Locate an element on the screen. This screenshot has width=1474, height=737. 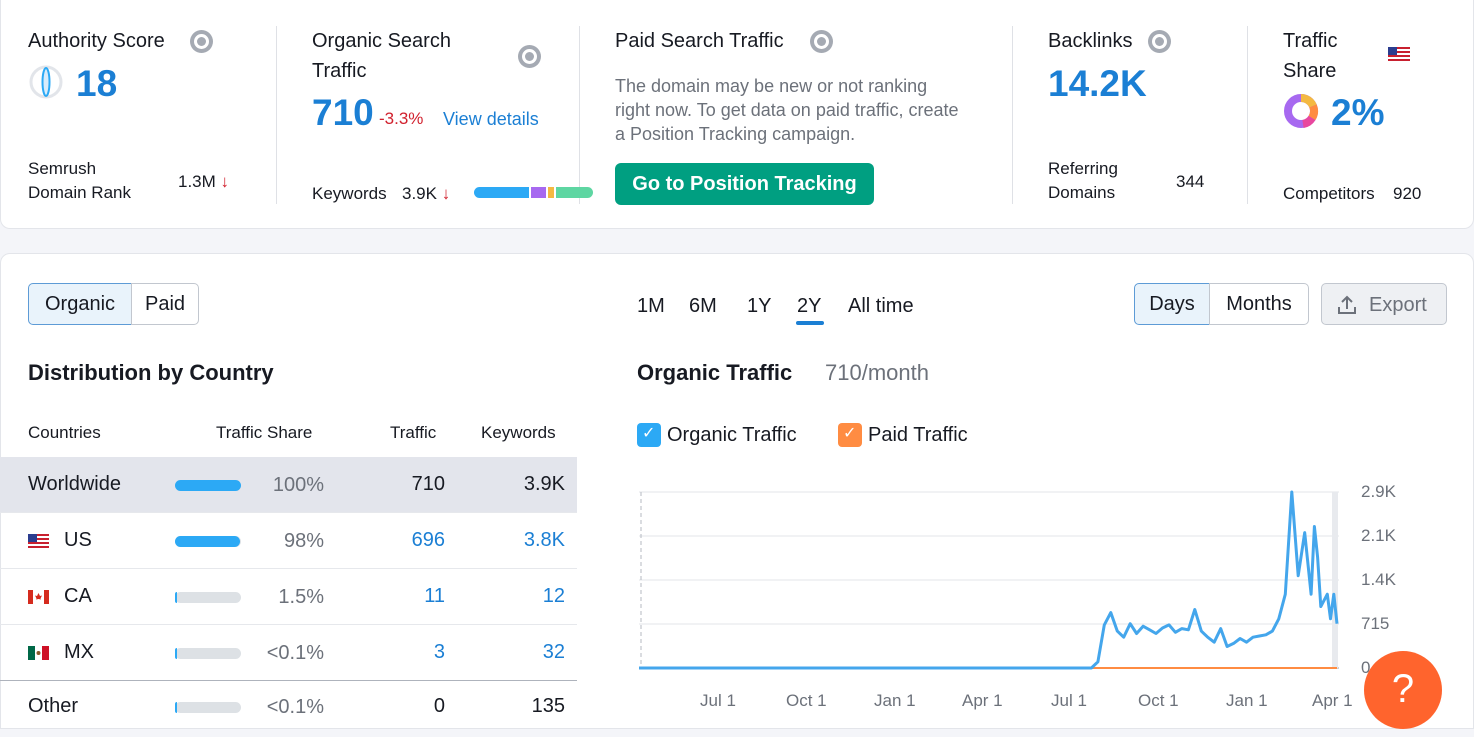
column-header-keywords: Keywords is located at coordinates (518, 432).